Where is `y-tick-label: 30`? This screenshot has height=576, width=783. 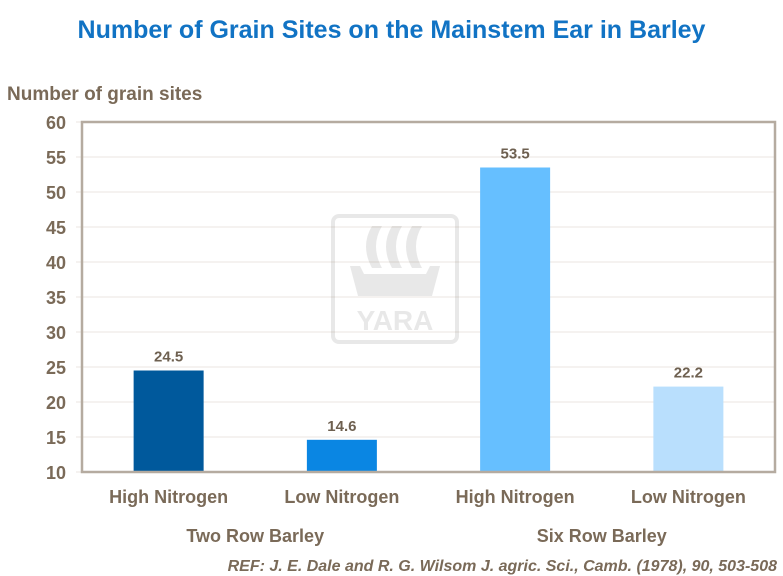
y-tick-label: 30 is located at coordinates (56, 333).